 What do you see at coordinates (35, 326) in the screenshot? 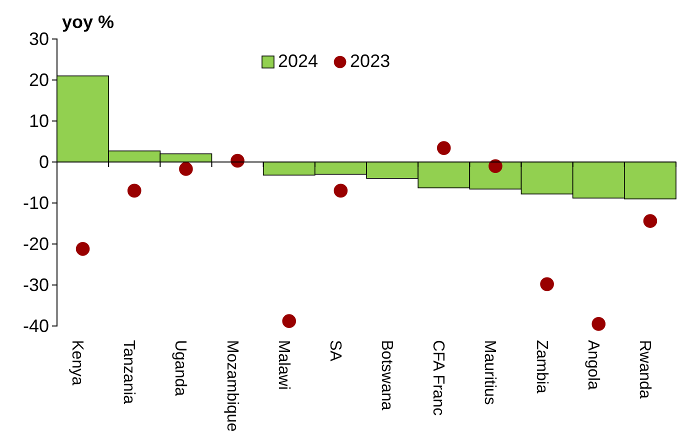
I see `y-tick-label: -40` at bounding box center [35, 326].